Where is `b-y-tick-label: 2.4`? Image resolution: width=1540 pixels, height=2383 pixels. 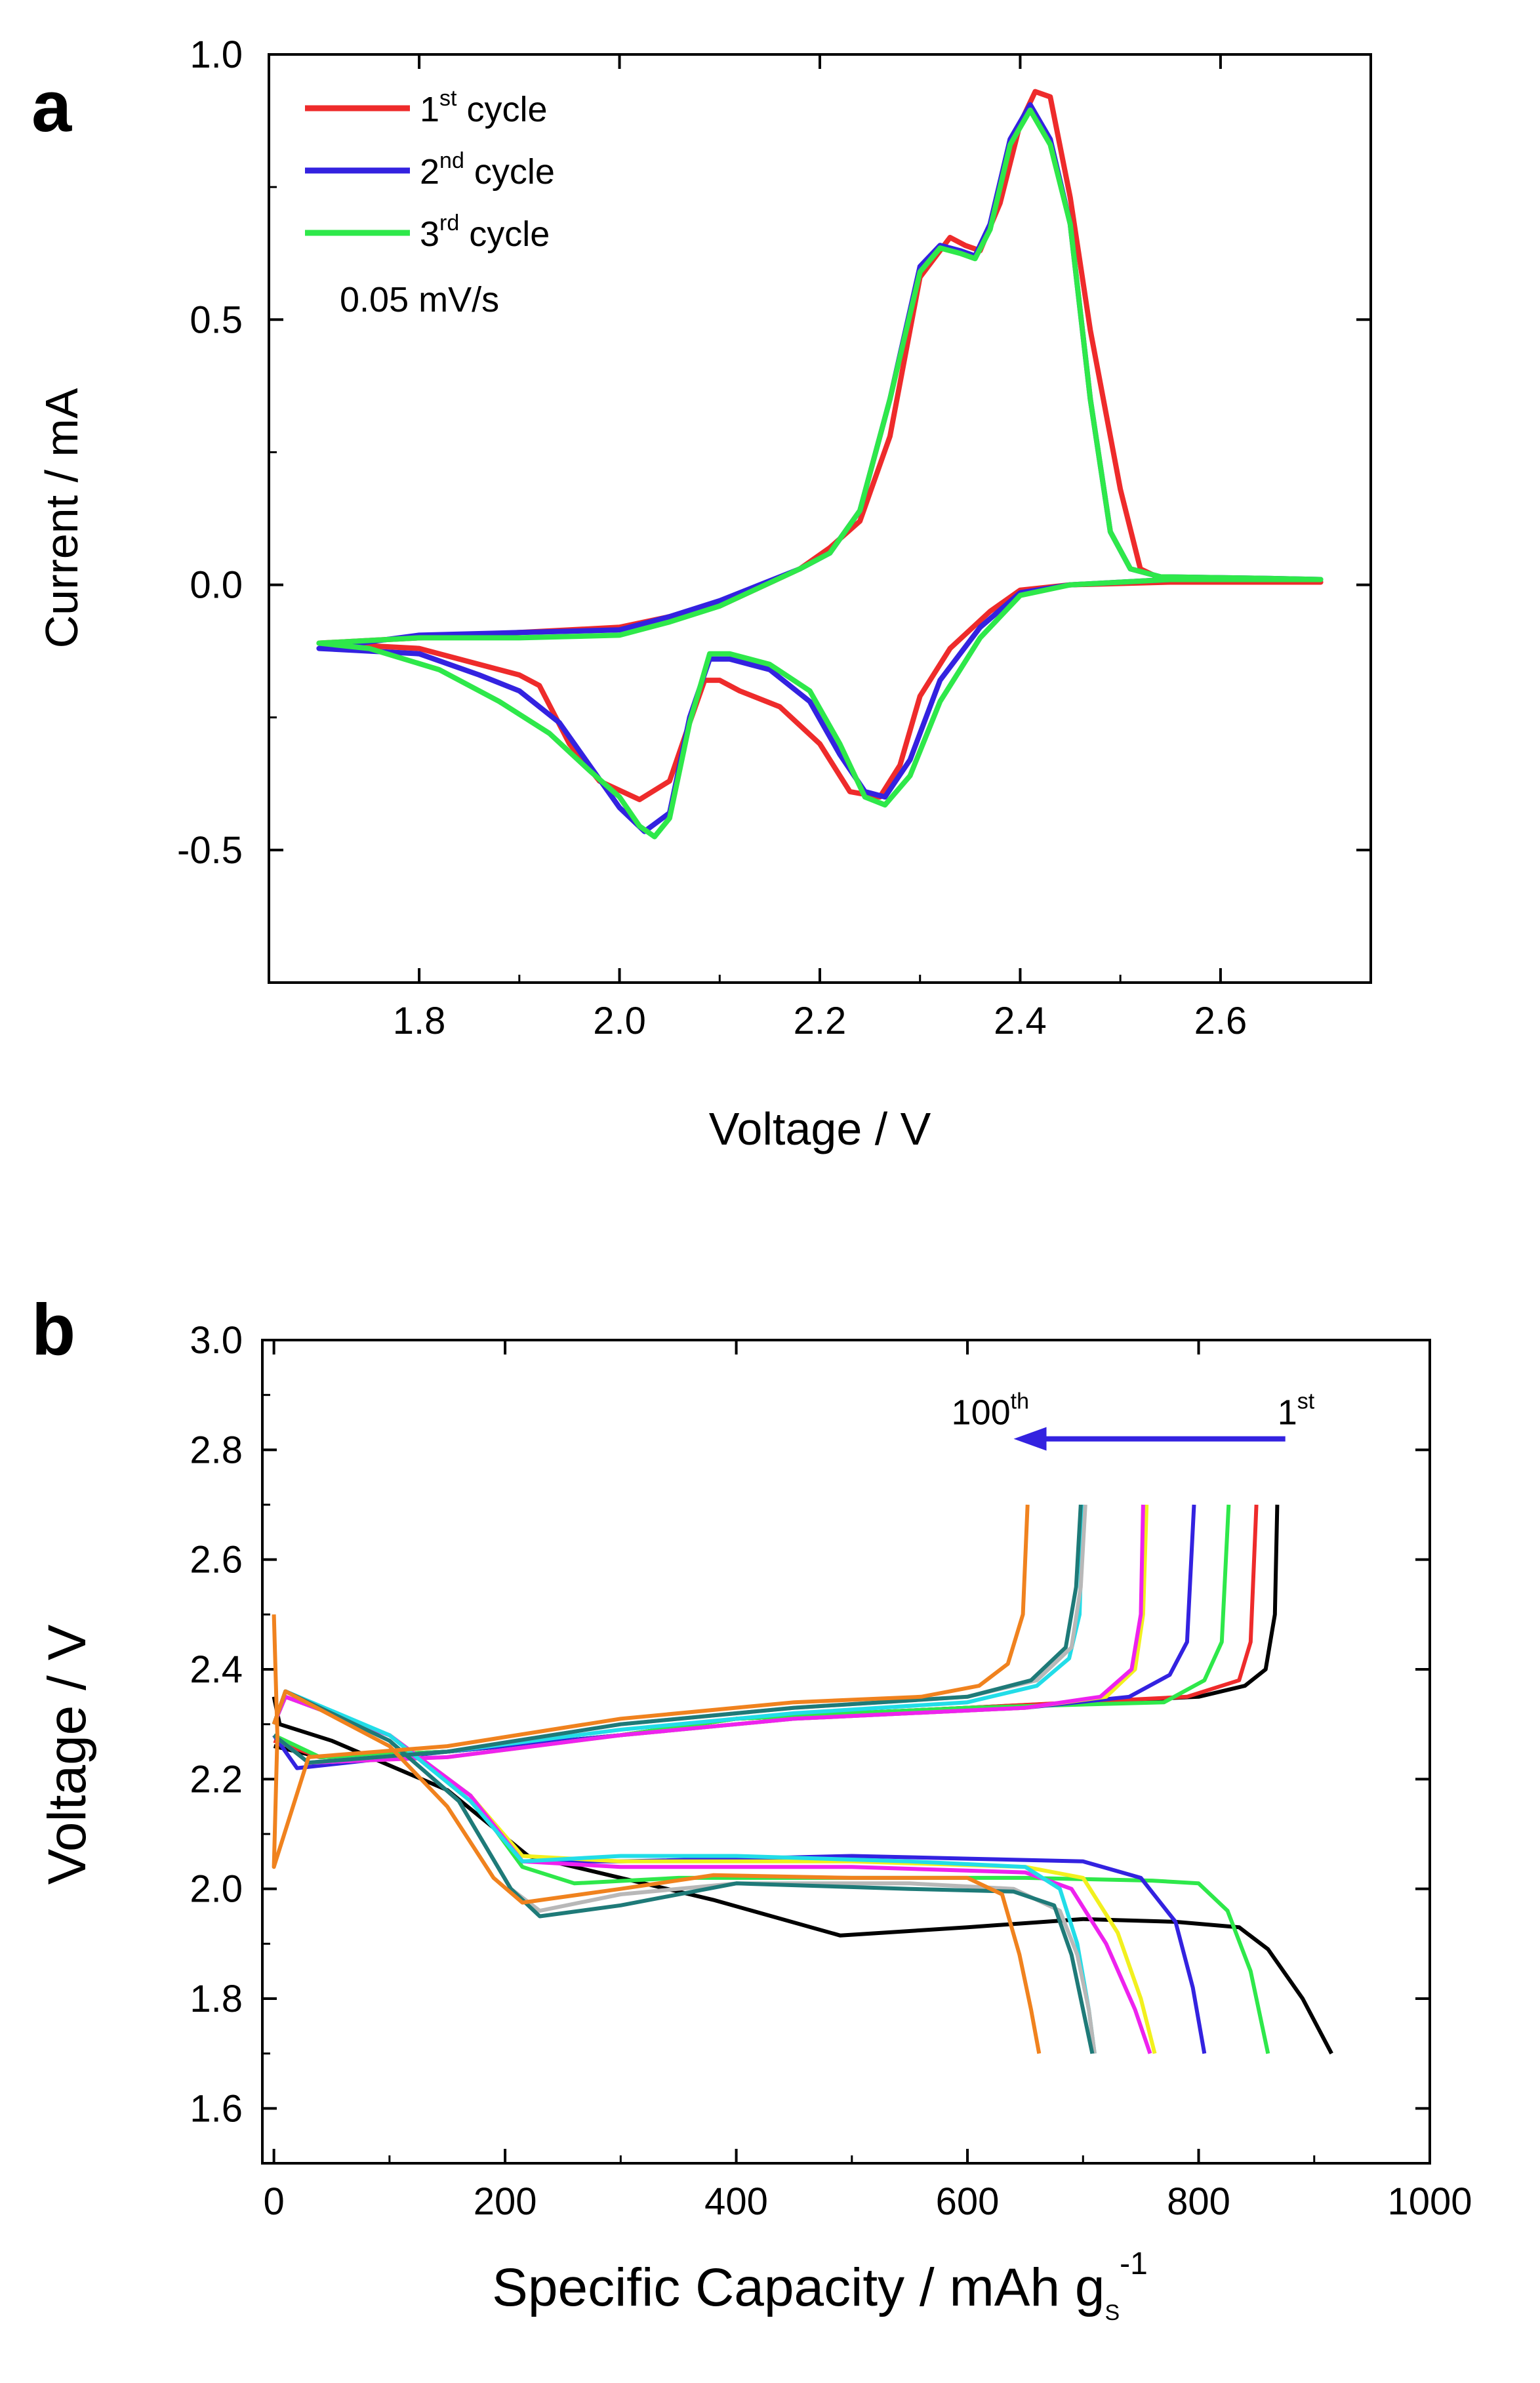
b-y-tick-label: 2.4 is located at coordinates (216, 1669).